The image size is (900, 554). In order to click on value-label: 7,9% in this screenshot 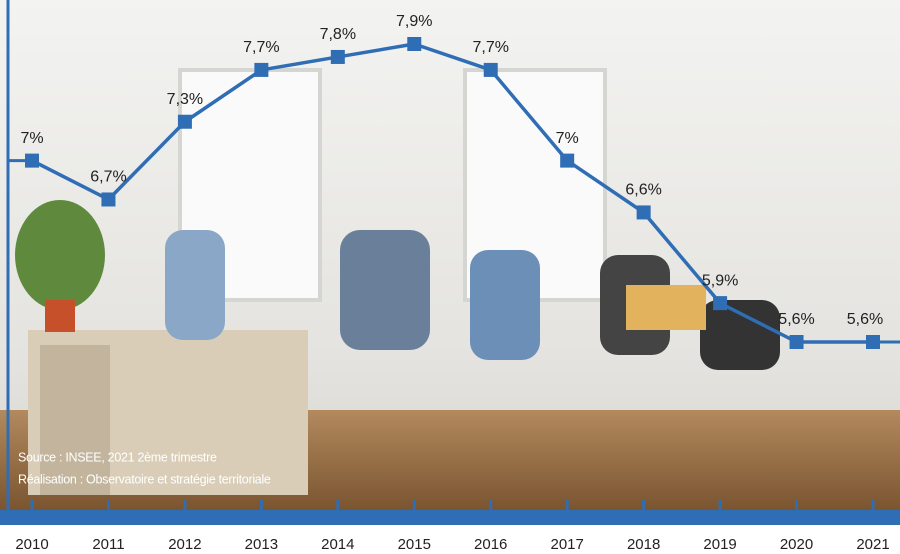, I will do `click(414, 21)`.